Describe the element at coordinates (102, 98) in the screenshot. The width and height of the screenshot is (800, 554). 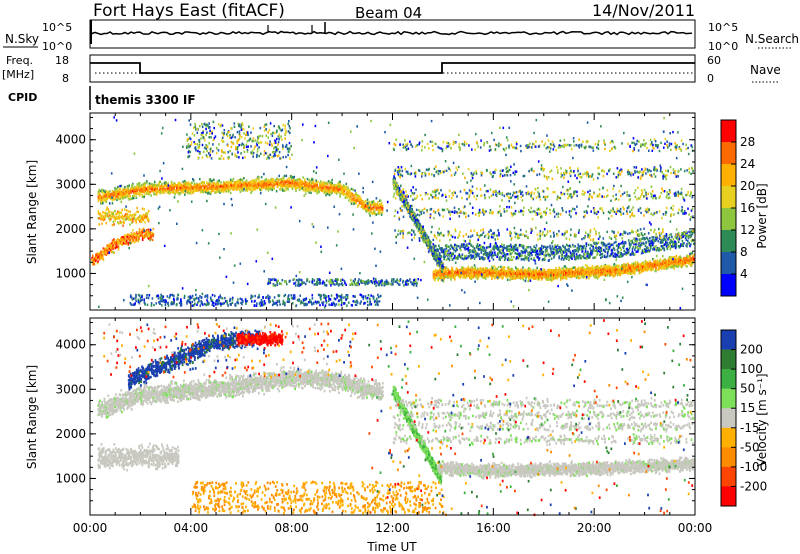
I see `cpid-strip: CPID themis 3300 IF` at that location.